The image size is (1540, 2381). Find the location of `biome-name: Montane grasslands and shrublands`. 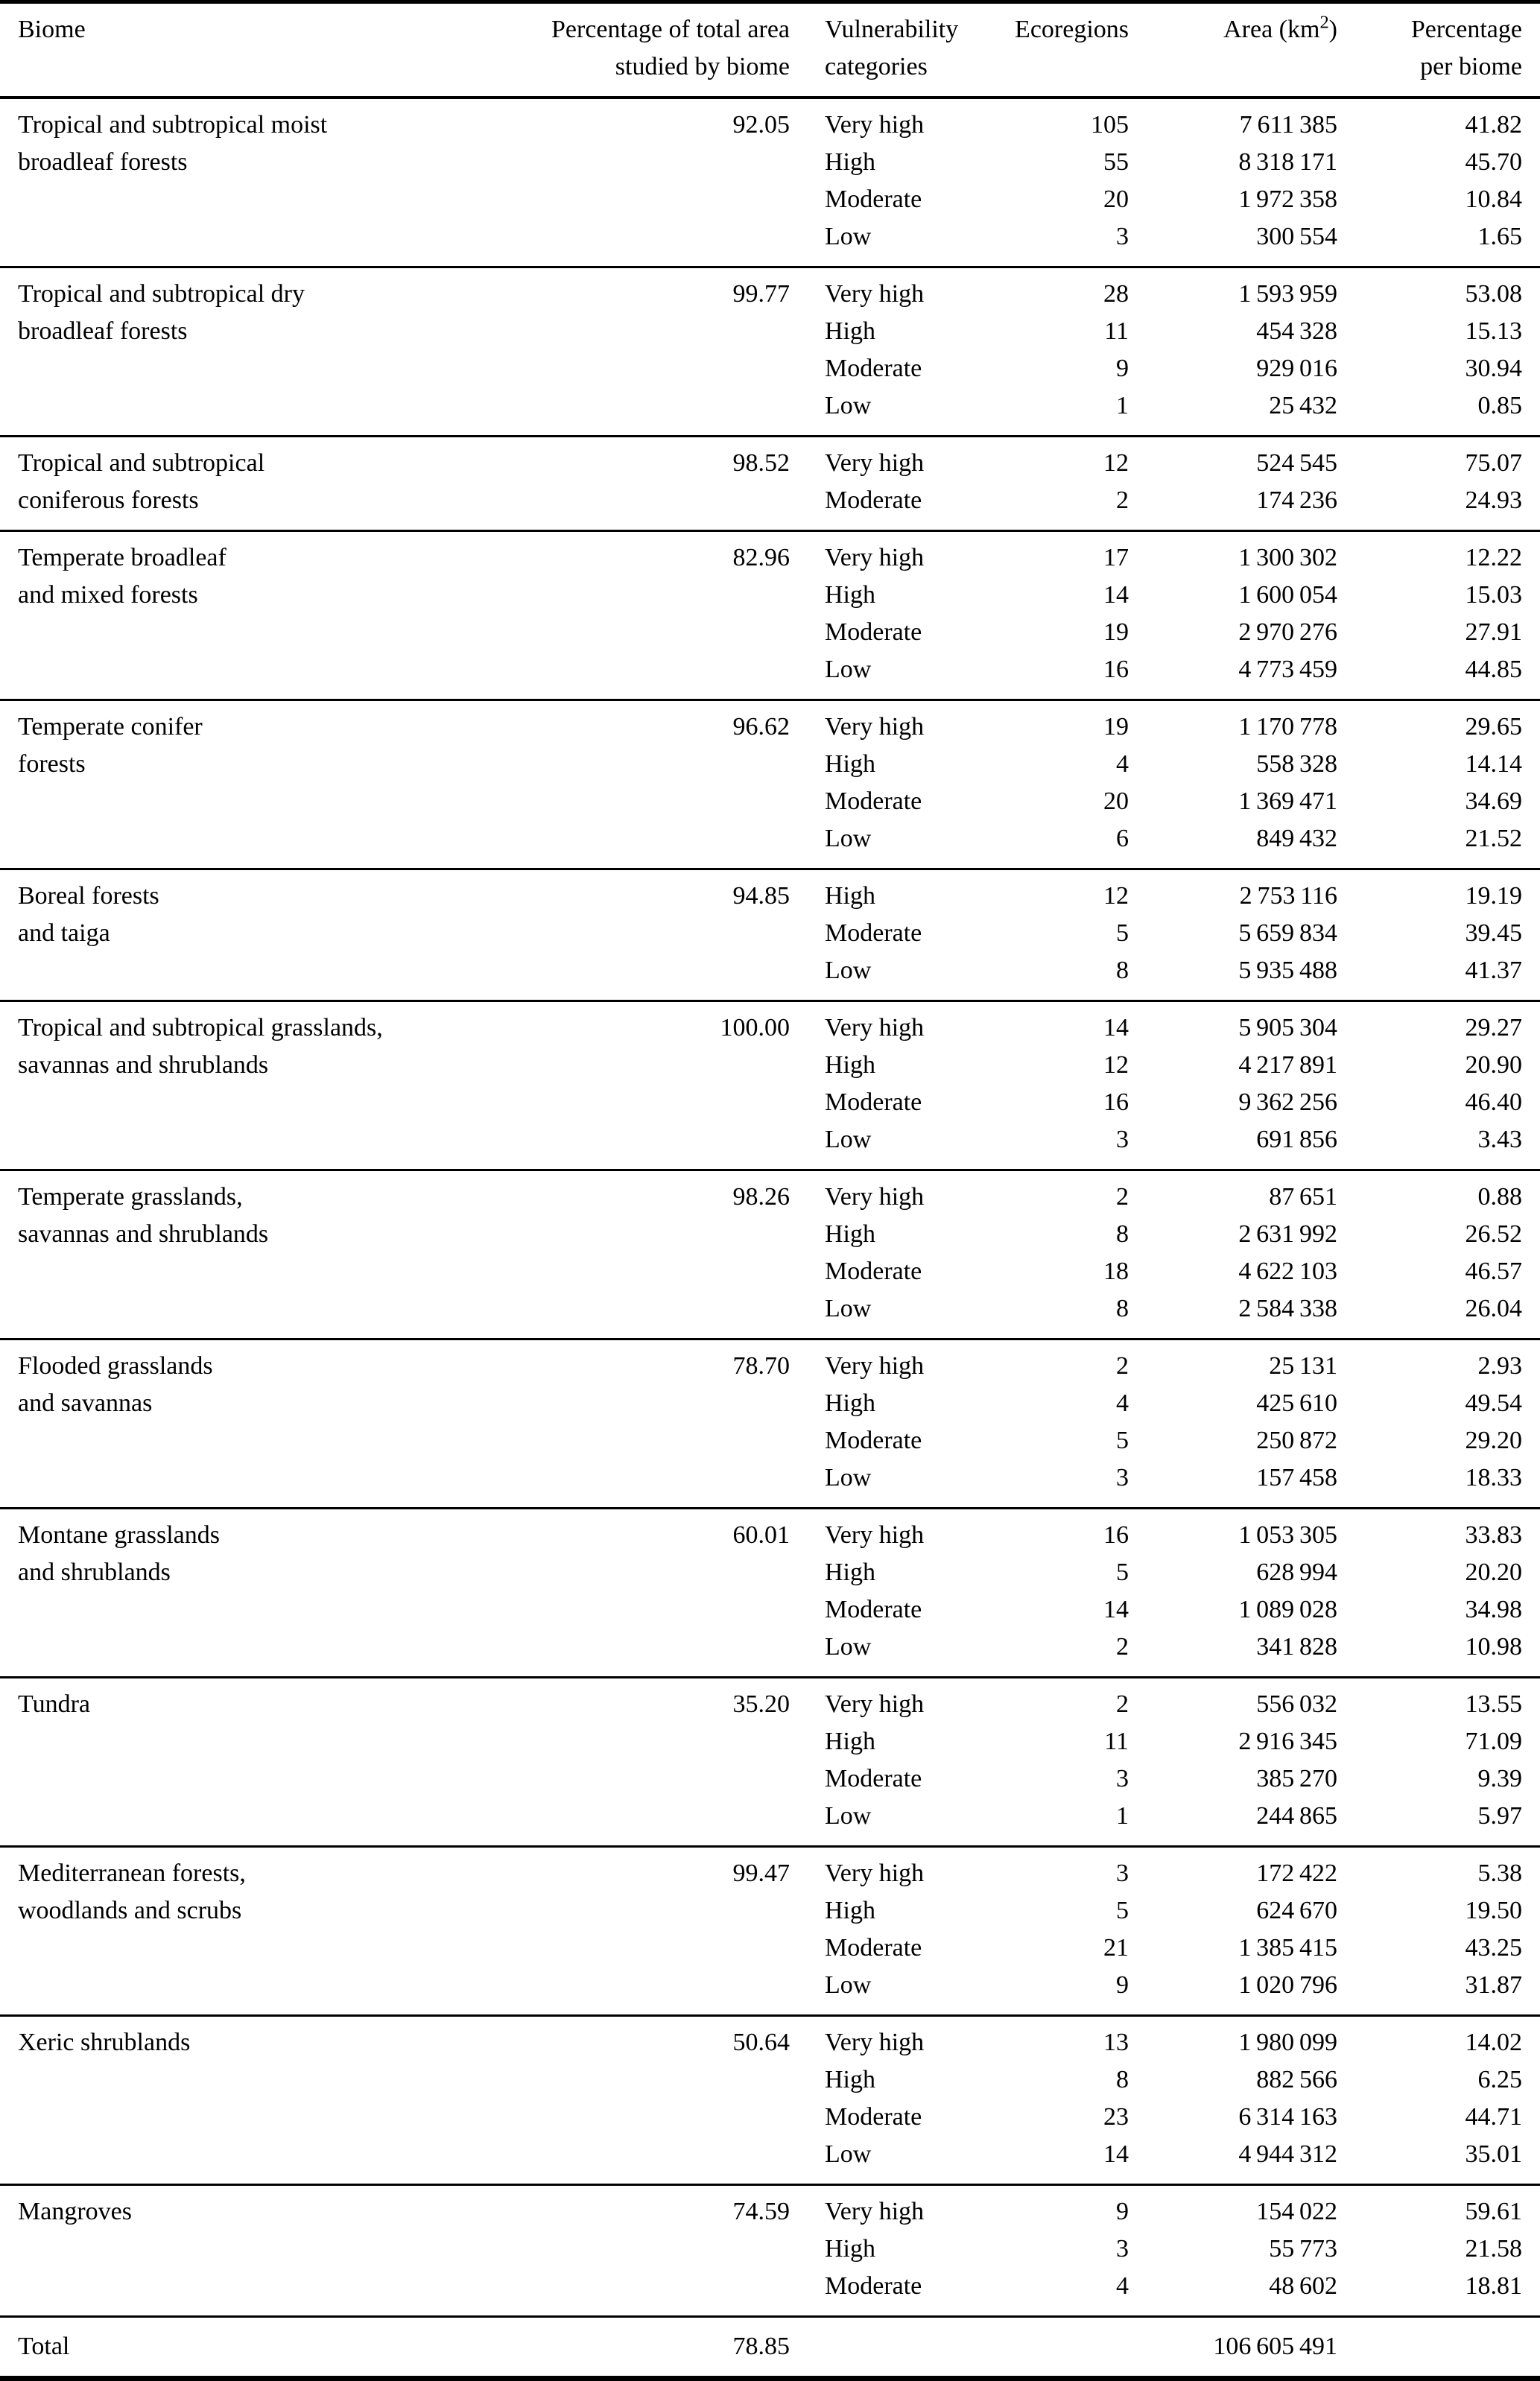

biome-name: Montane grasslands and shrublands is located at coordinates (238, 1593).